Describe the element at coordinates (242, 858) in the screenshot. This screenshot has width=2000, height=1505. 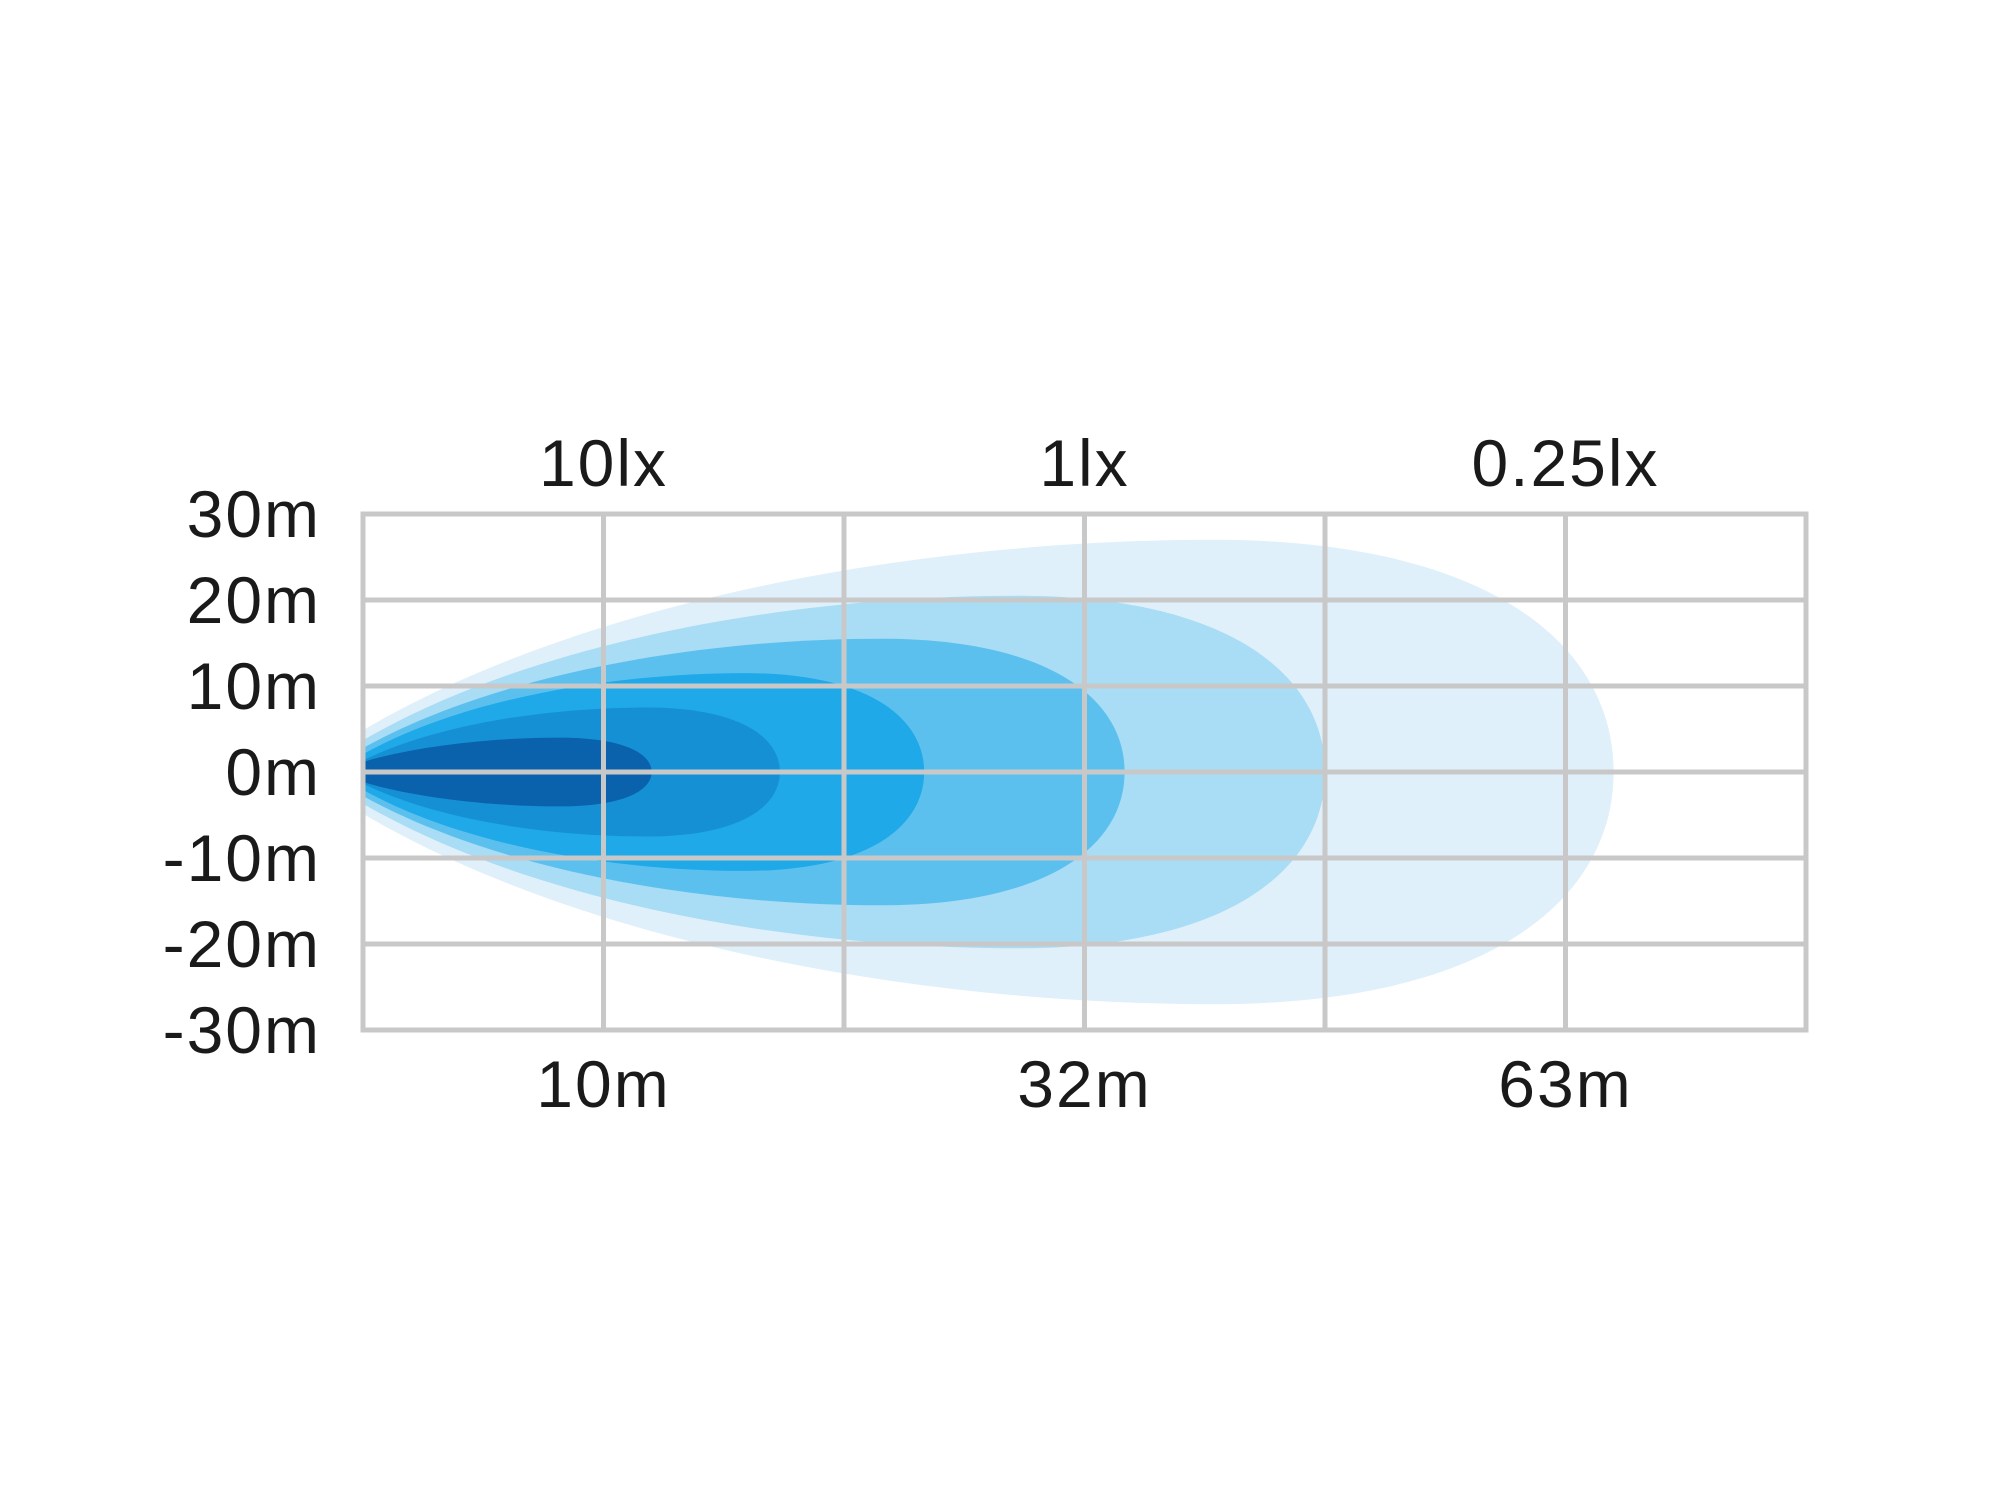
I see `y-tick-label: -10m` at that location.